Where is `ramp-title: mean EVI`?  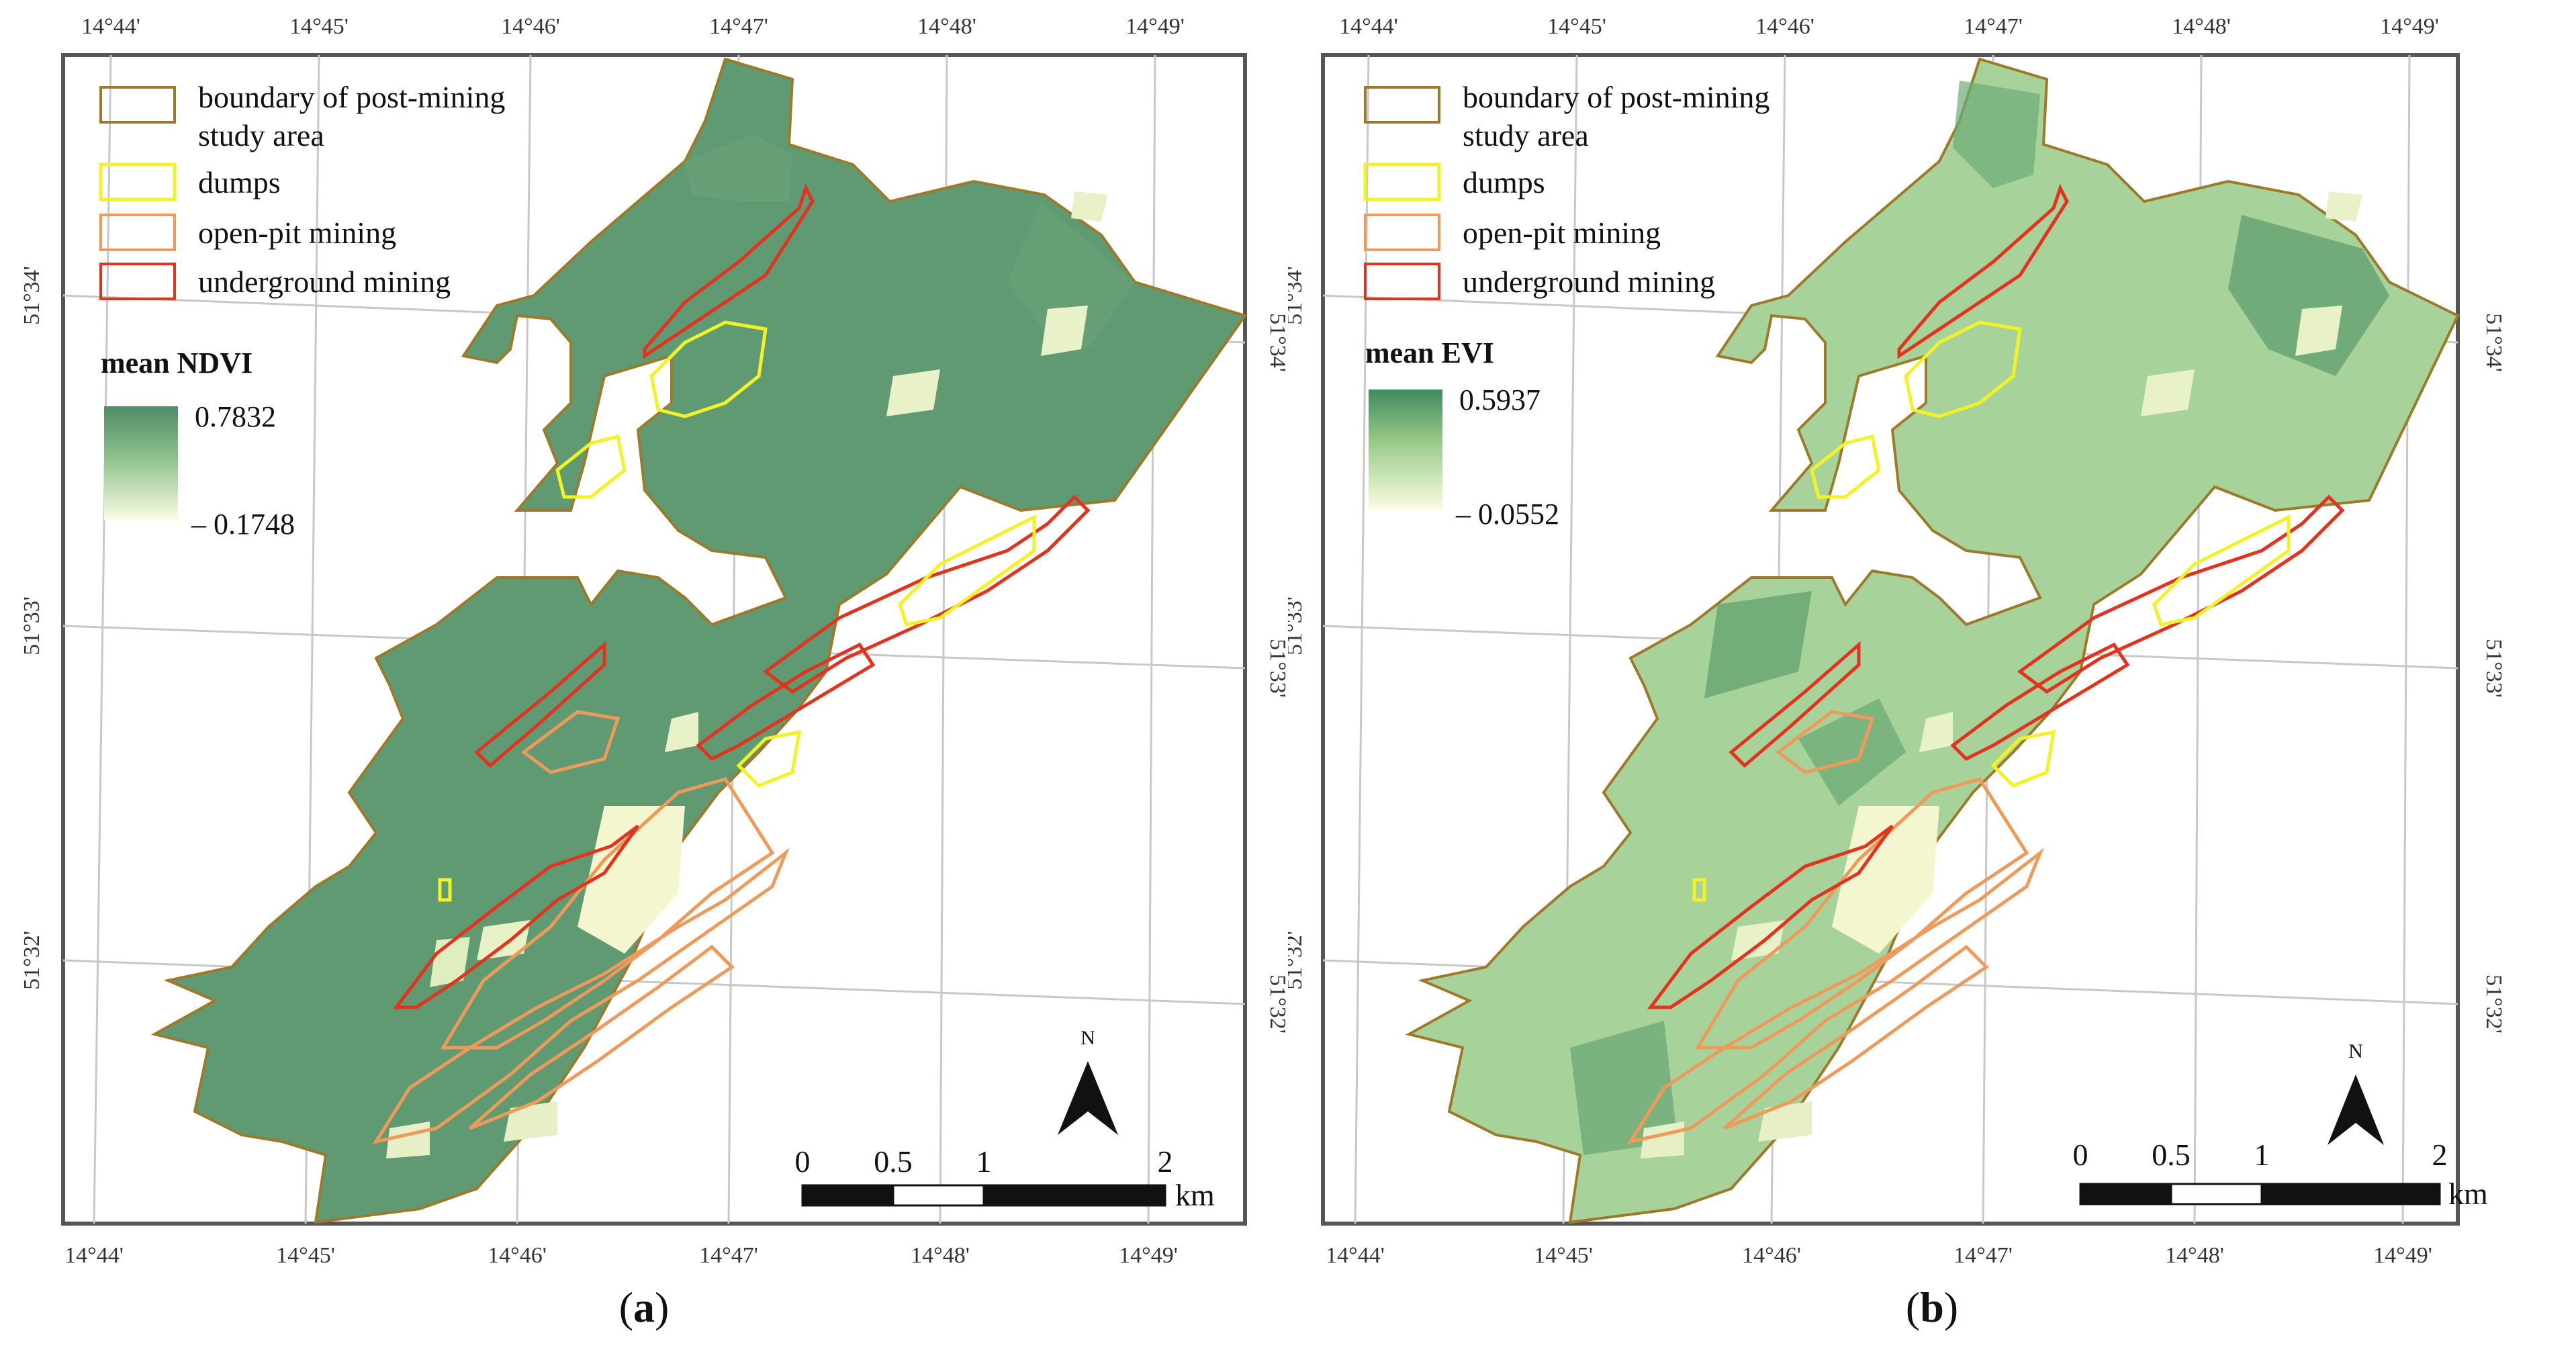
ramp-title: mean EVI is located at coordinates (1429, 352).